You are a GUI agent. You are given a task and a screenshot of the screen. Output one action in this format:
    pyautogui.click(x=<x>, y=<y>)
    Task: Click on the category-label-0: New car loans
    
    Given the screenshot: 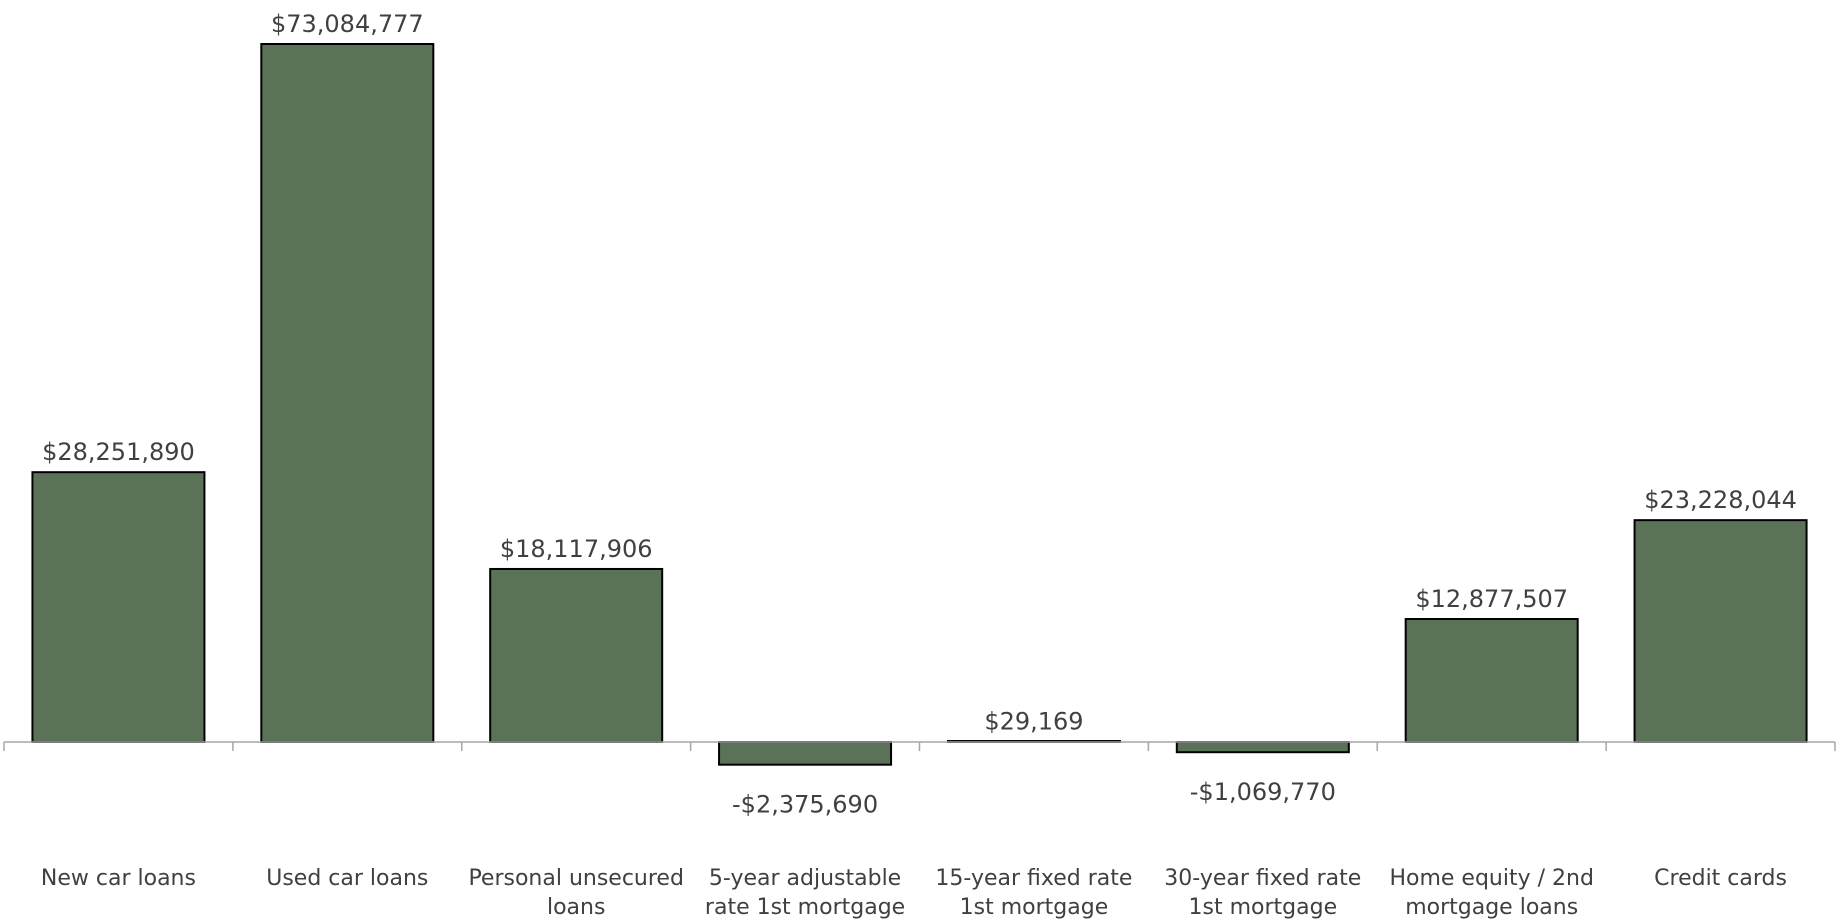 What is the action you would take?
    pyautogui.click(x=118, y=878)
    